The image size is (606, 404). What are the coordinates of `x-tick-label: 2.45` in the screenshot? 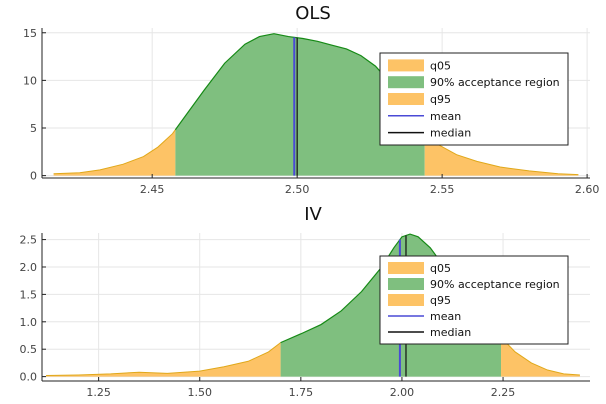 It's located at (152, 189).